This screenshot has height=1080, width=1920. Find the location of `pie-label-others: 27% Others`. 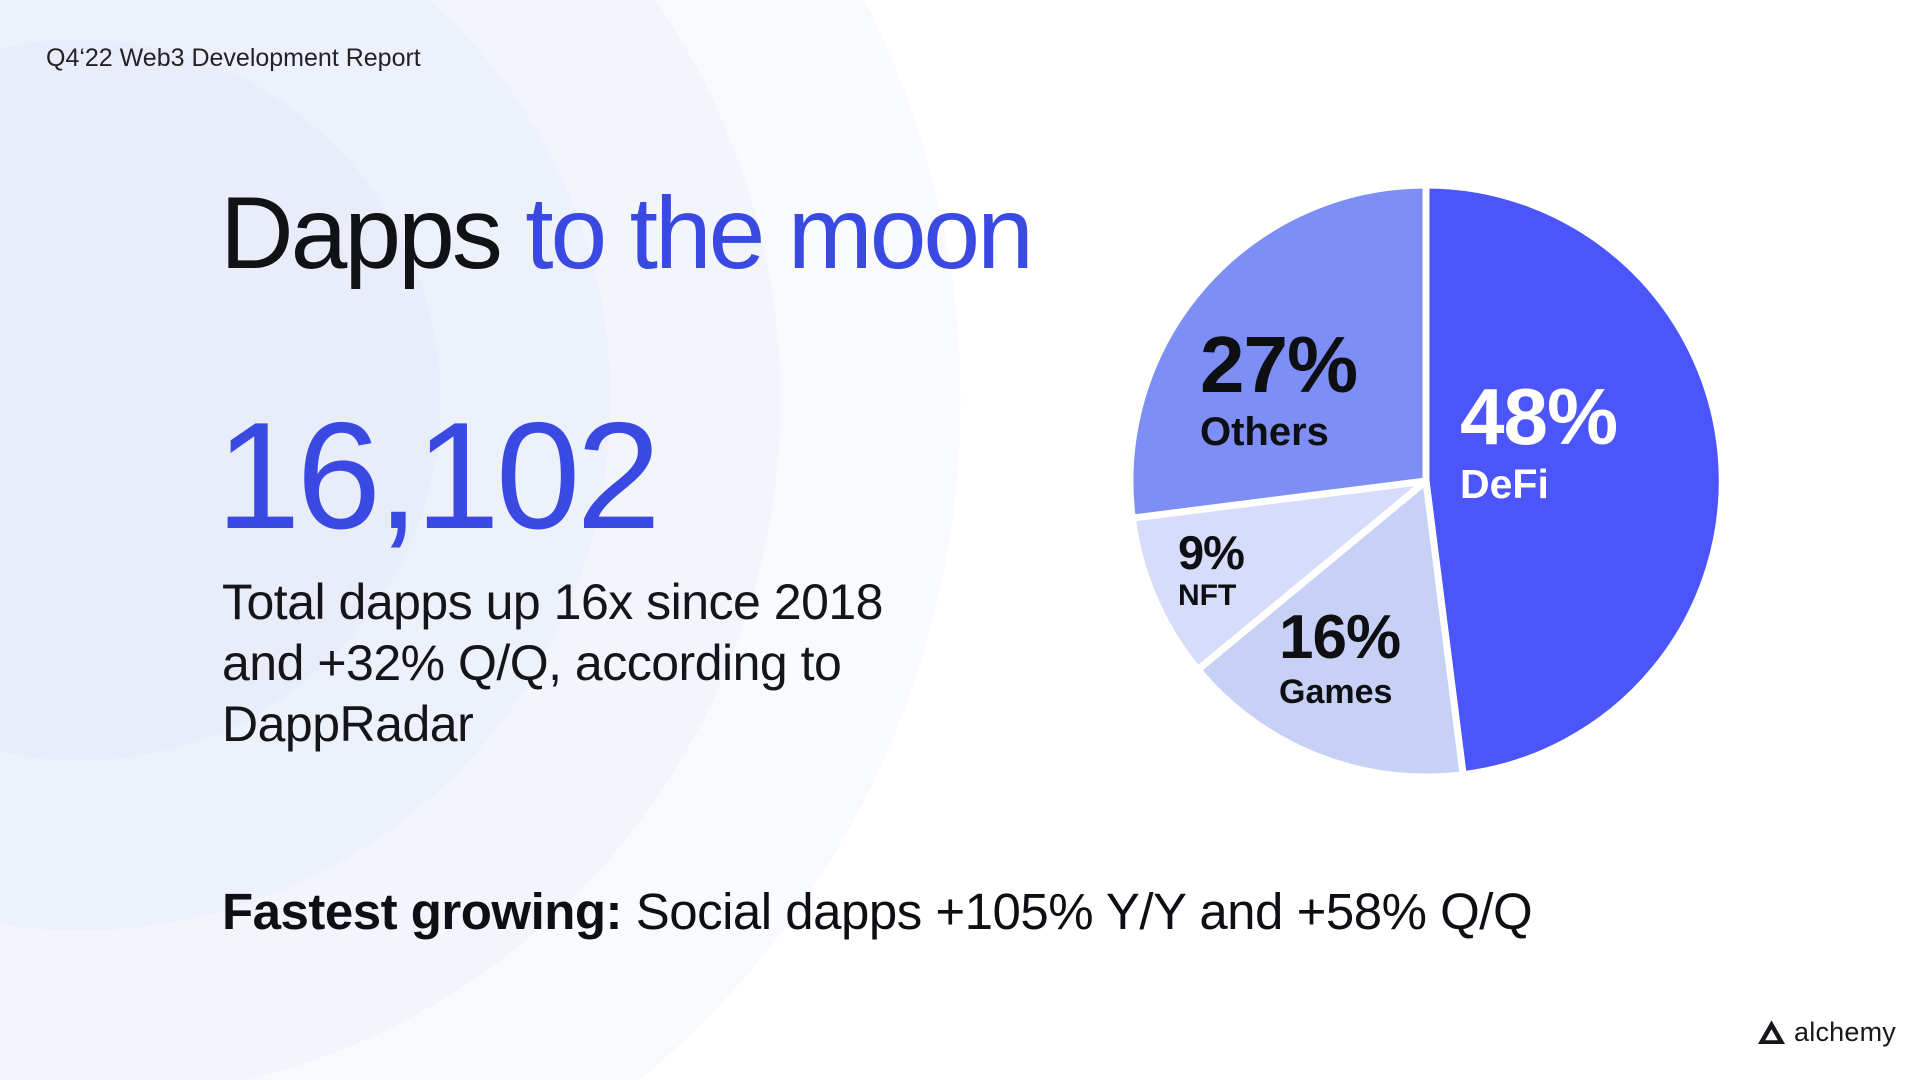

pie-label-others: 27% Others is located at coordinates (1279, 387).